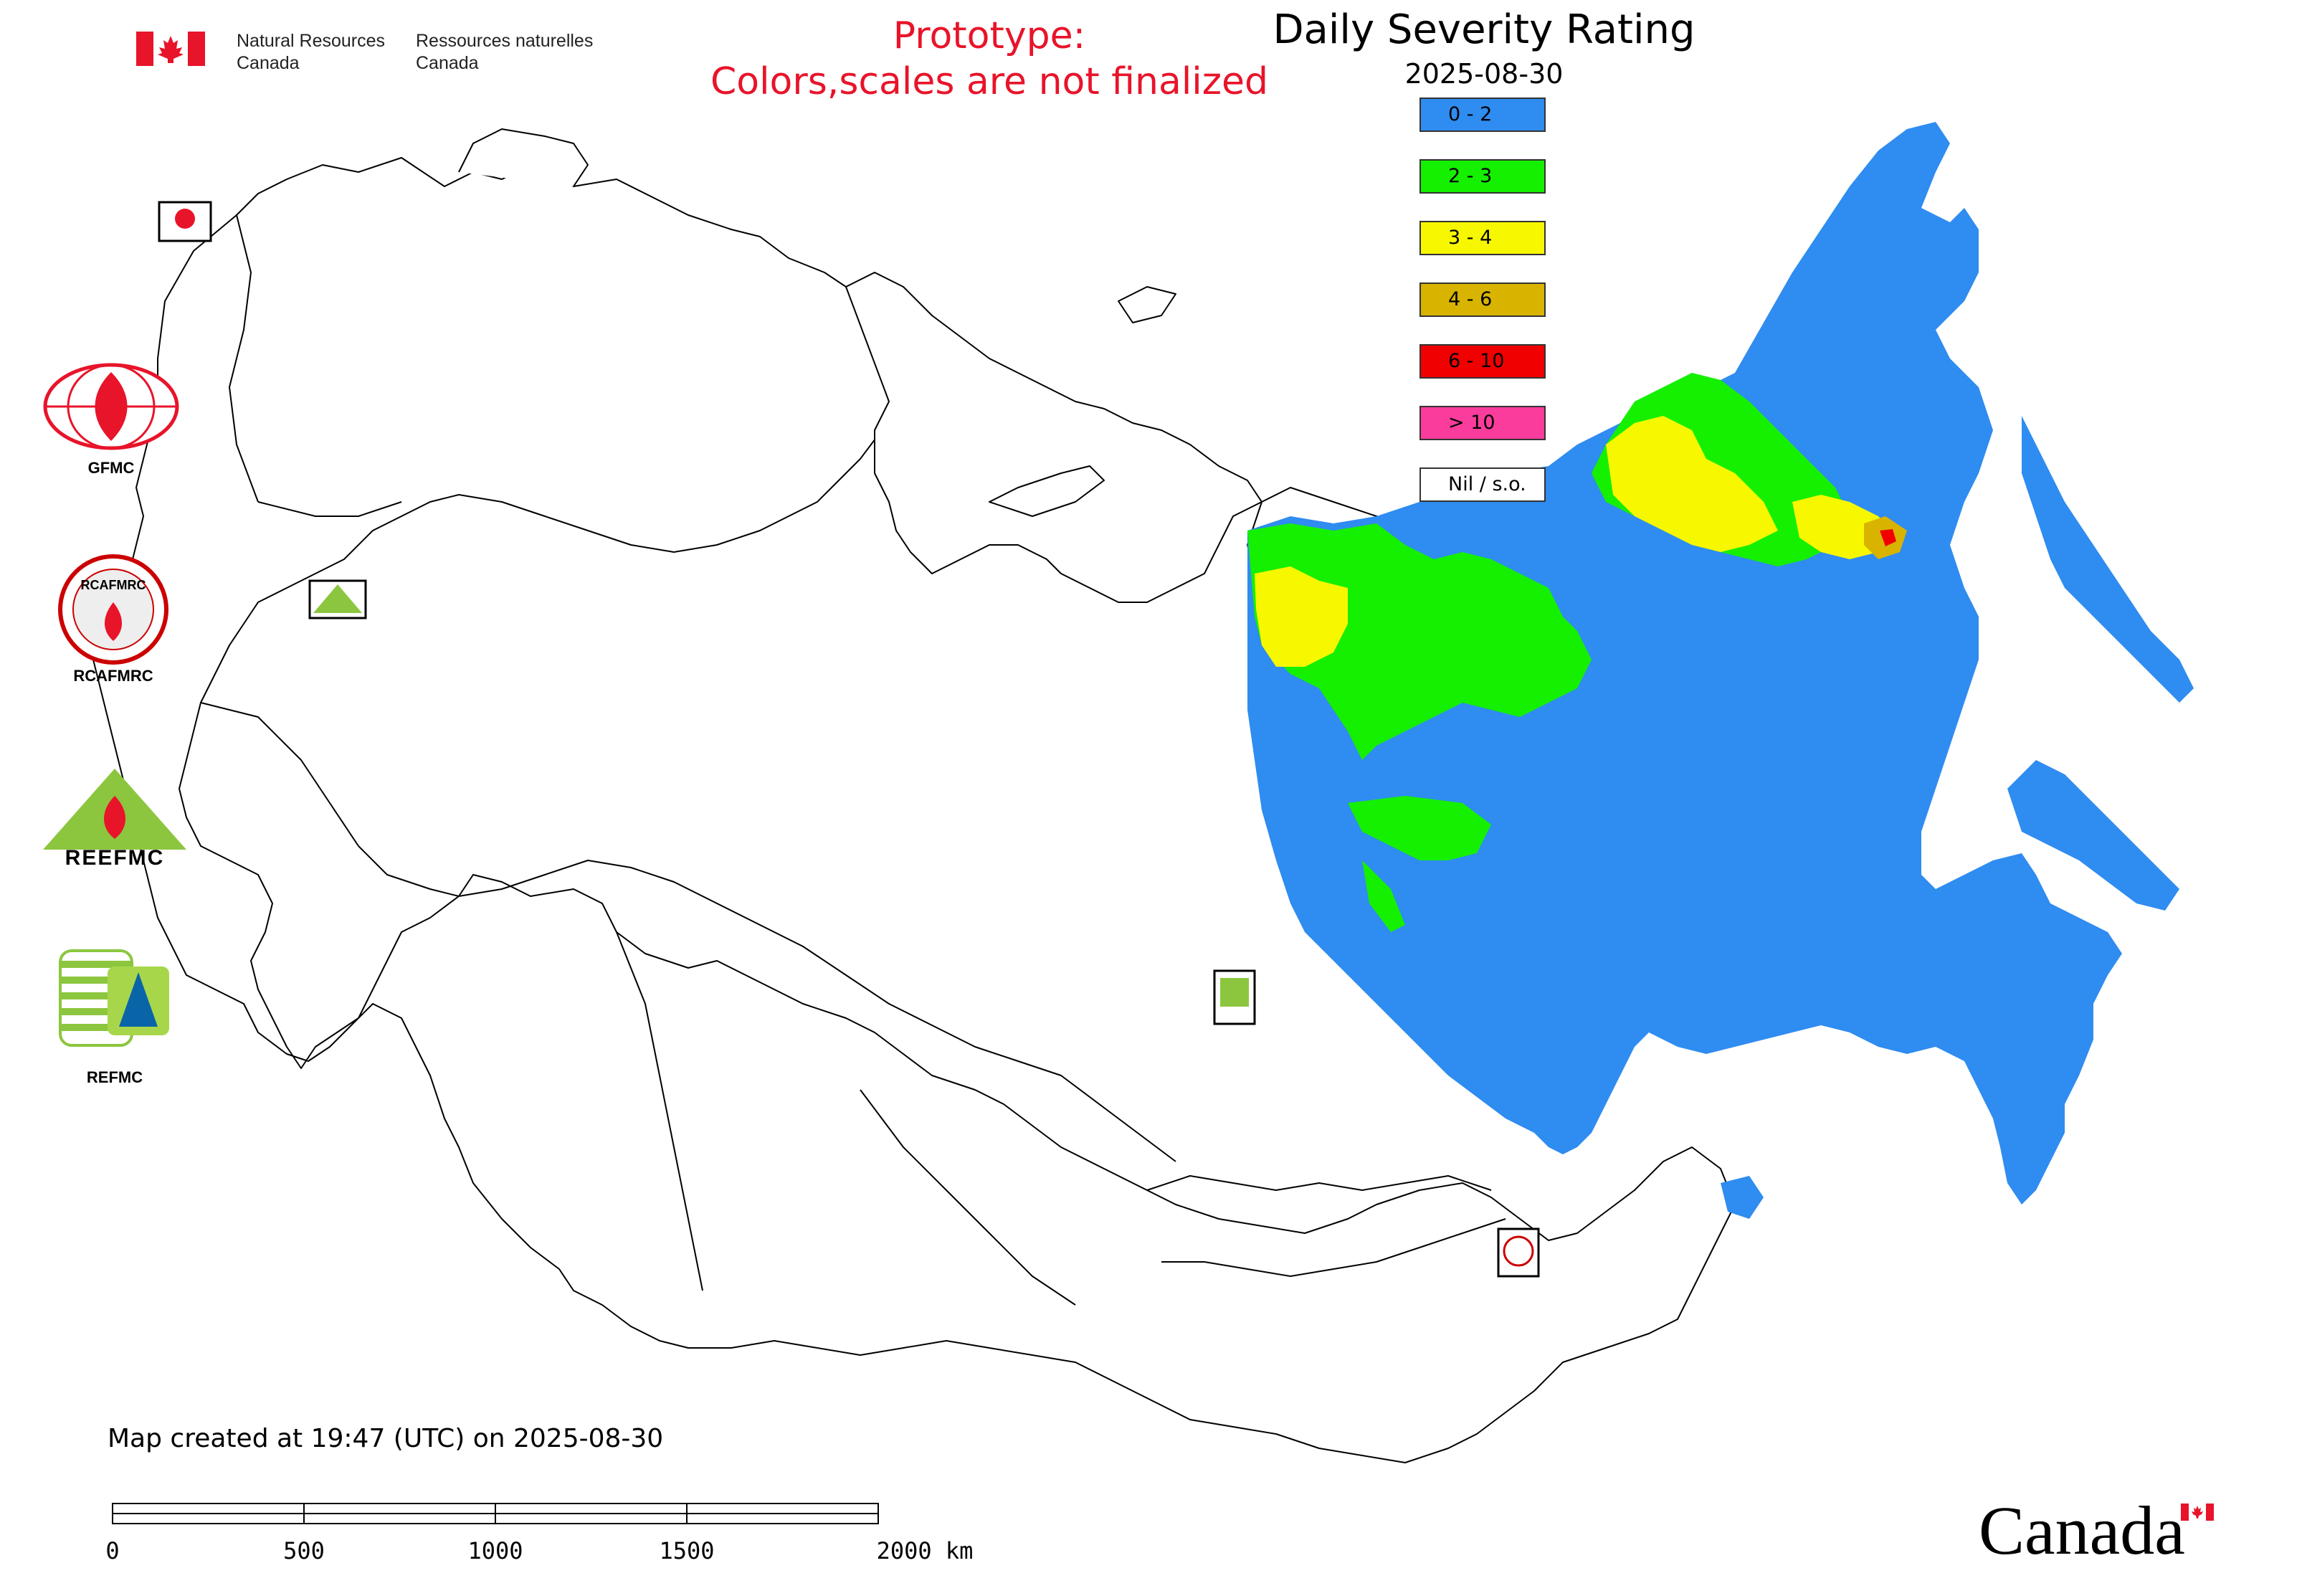 The image size is (2302, 1596). What do you see at coordinates (268, 63) in the screenshot?
I see `nrcan-en-line2: Canada` at bounding box center [268, 63].